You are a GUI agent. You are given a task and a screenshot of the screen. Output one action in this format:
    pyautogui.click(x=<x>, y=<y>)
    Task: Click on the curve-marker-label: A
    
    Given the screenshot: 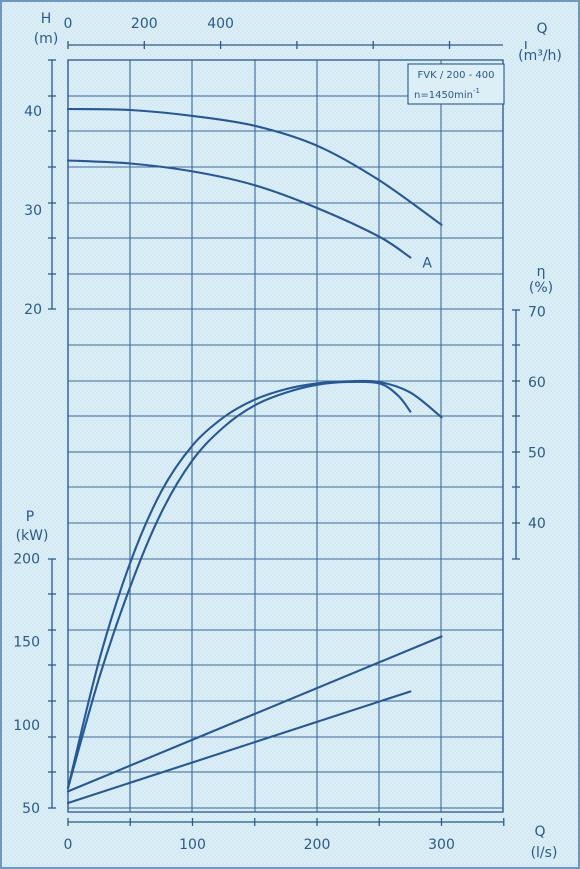 What is the action you would take?
    pyautogui.click(x=427, y=264)
    